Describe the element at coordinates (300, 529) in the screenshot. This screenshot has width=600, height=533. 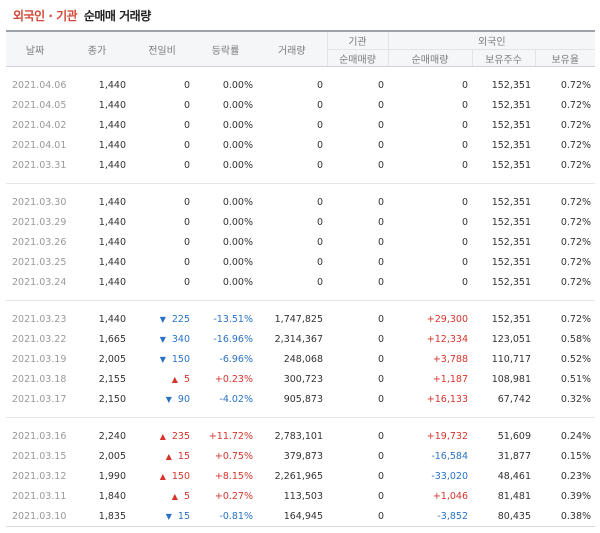
I see `pagination` at that location.